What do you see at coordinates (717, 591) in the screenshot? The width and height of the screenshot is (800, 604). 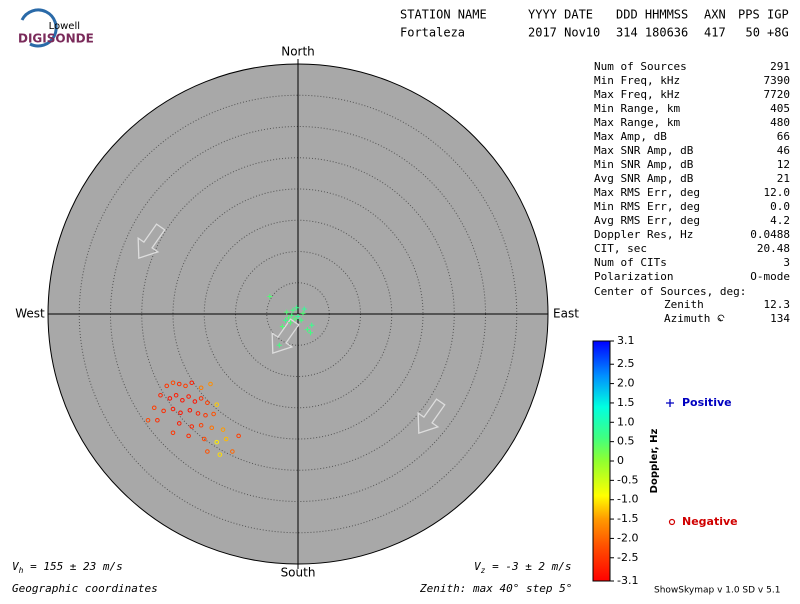 I see `version: ShowSkymap v 1.0 SD v 5.1` at bounding box center [717, 591].